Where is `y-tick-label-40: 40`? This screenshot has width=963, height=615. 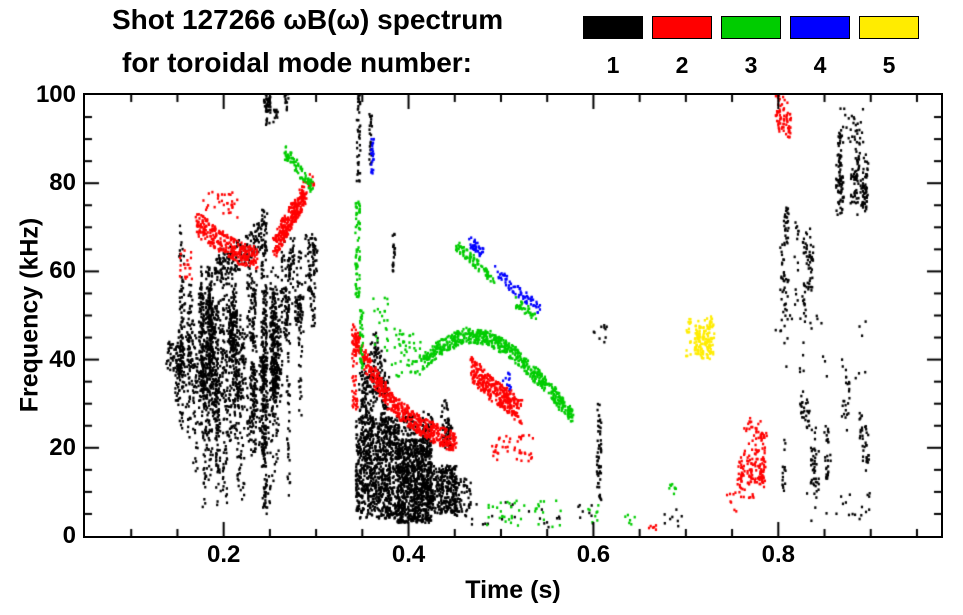
y-tick-label-40: 40 is located at coordinates (62, 359).